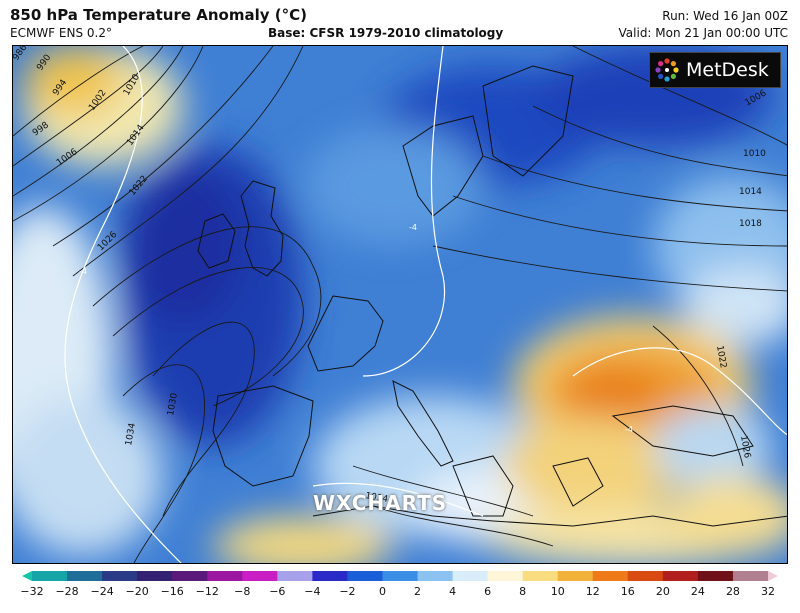 This screenshot has height=613, width=800. Describe the element at coordinates (158, 15) in the screenshot. I see `chart-title: 850 hPa Temperature Anomaly (°C)` at that location.